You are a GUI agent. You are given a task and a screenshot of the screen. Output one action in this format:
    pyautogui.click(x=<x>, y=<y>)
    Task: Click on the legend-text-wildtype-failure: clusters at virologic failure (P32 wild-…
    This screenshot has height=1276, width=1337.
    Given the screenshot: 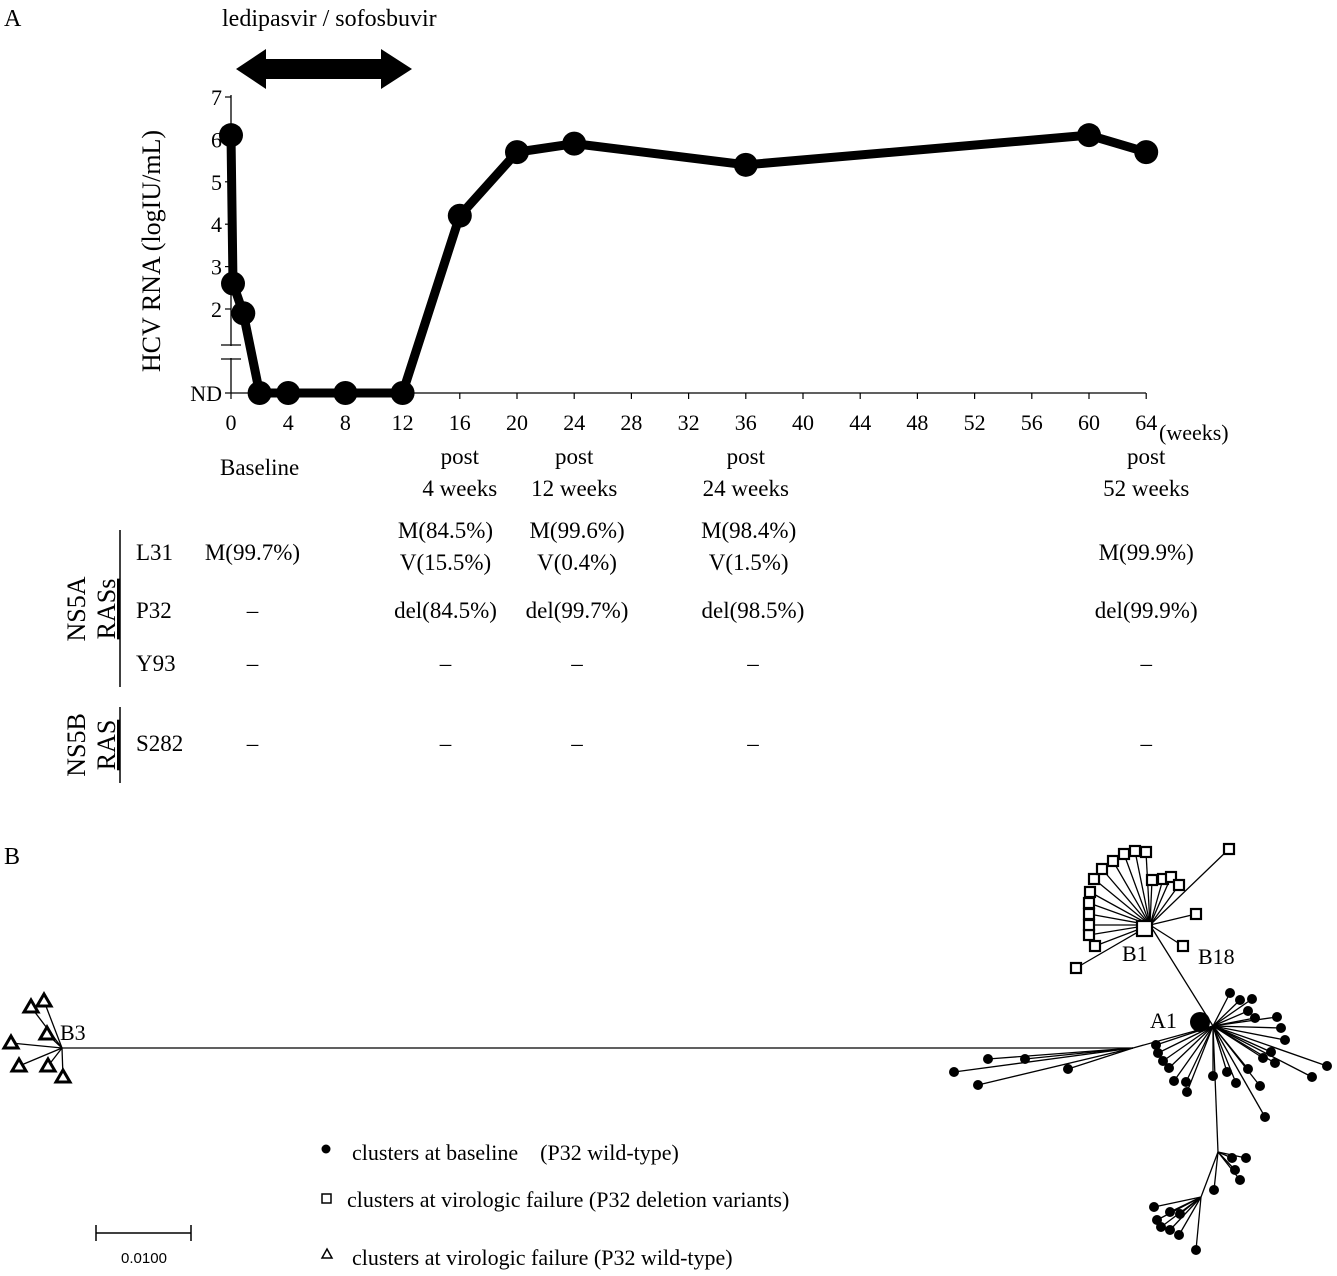 What is the action you would take?
    pyautogui.click(x=542, y=1257)
    